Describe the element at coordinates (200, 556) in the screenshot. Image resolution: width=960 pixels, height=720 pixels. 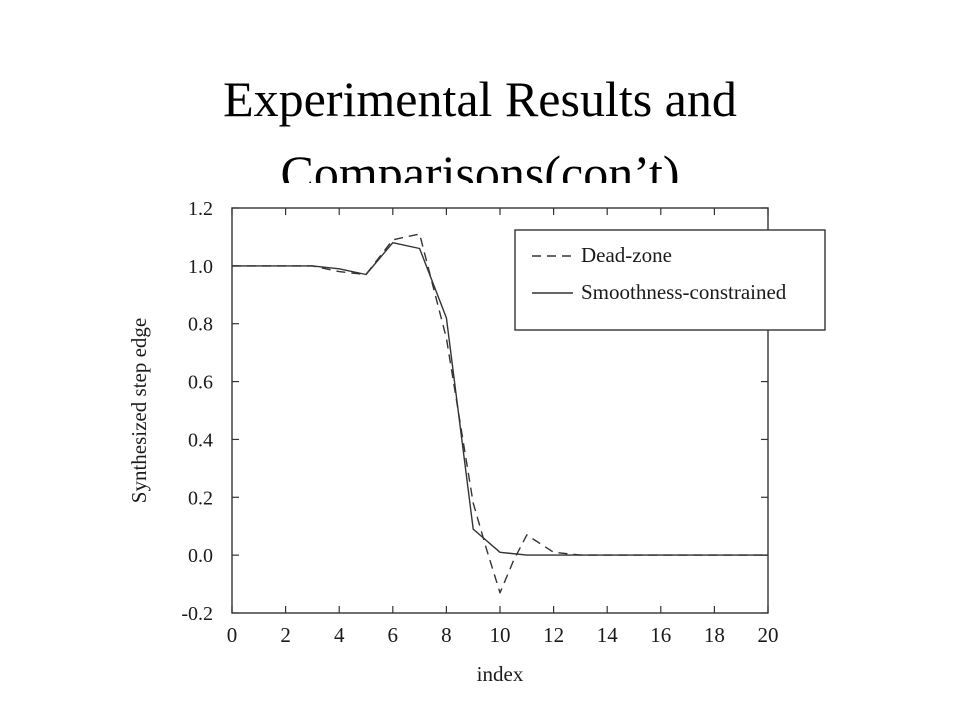
I see `y-tick-label: 0.0` at that location.